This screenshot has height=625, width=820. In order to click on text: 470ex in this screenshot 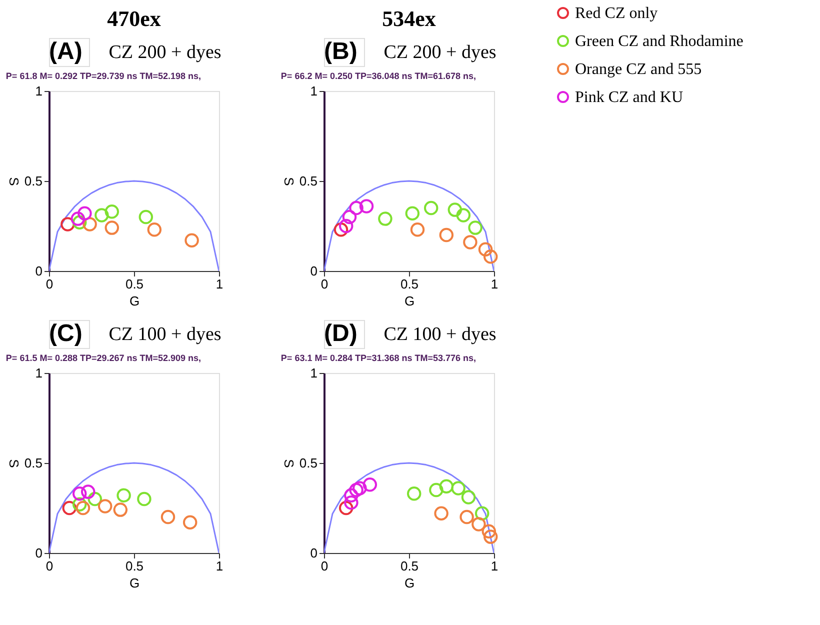, I will do `click(134, 18)`.